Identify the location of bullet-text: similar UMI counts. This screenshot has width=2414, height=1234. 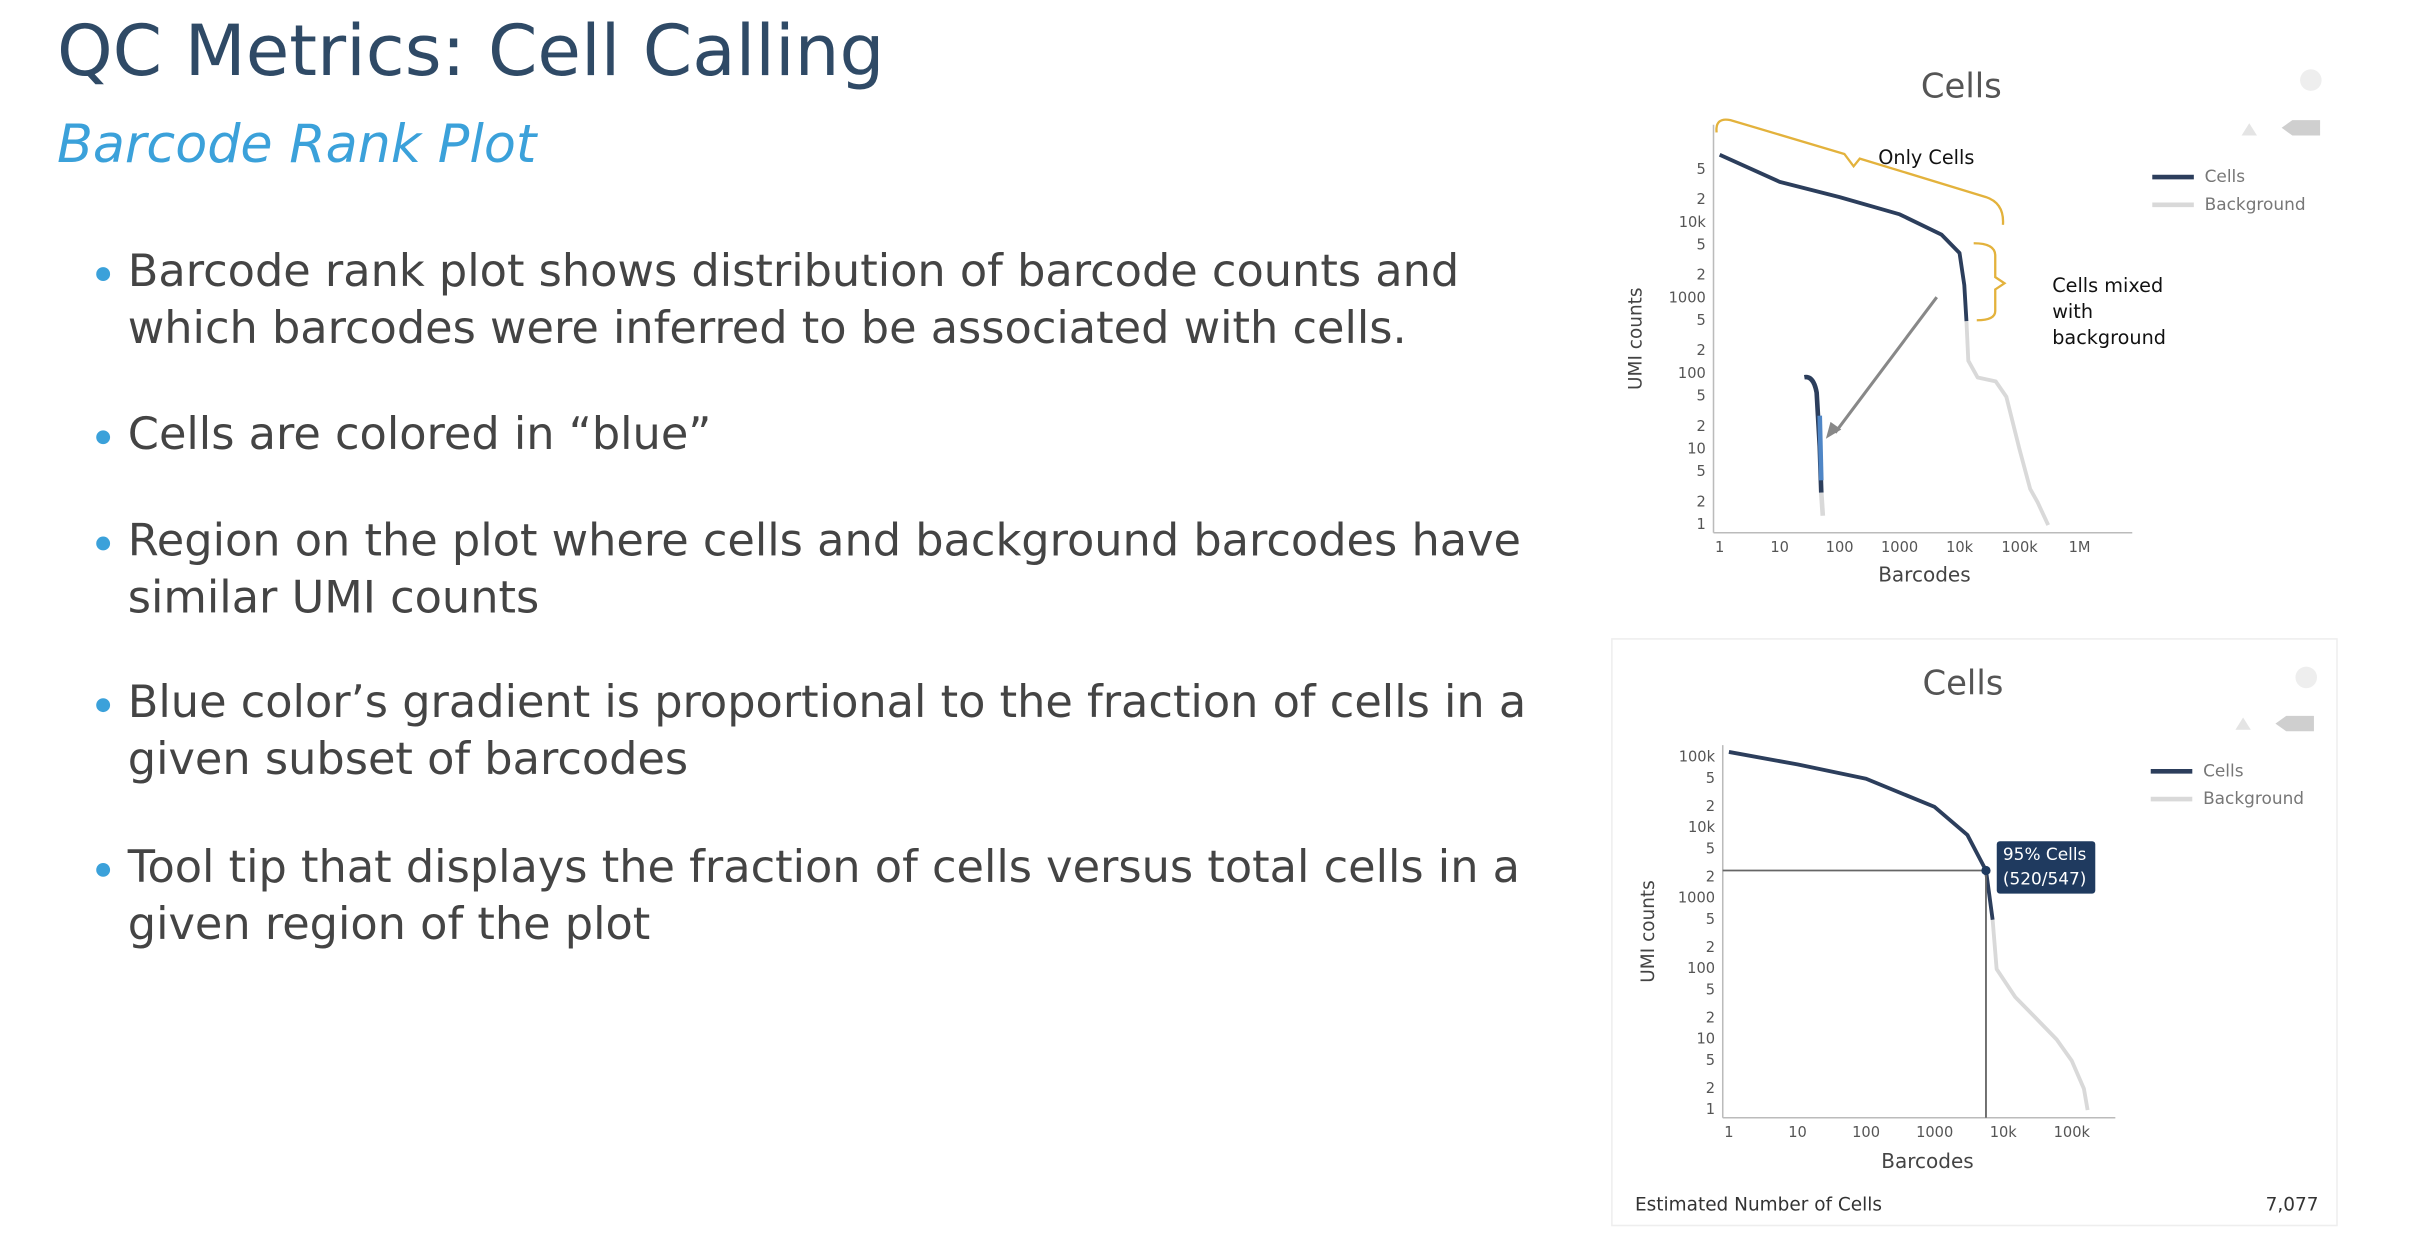
(333, 597).